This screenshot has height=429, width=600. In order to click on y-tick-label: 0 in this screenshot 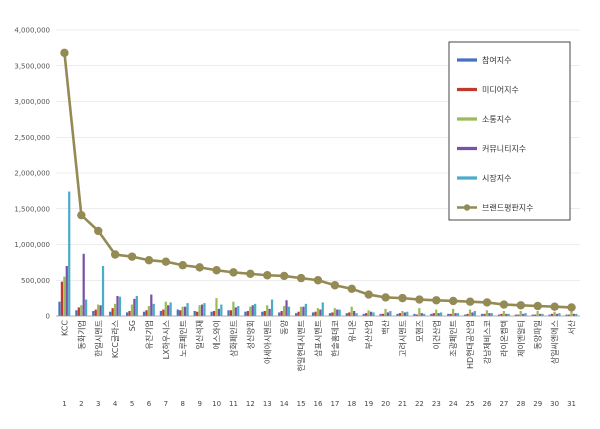, I will do `click(48, 317)`.